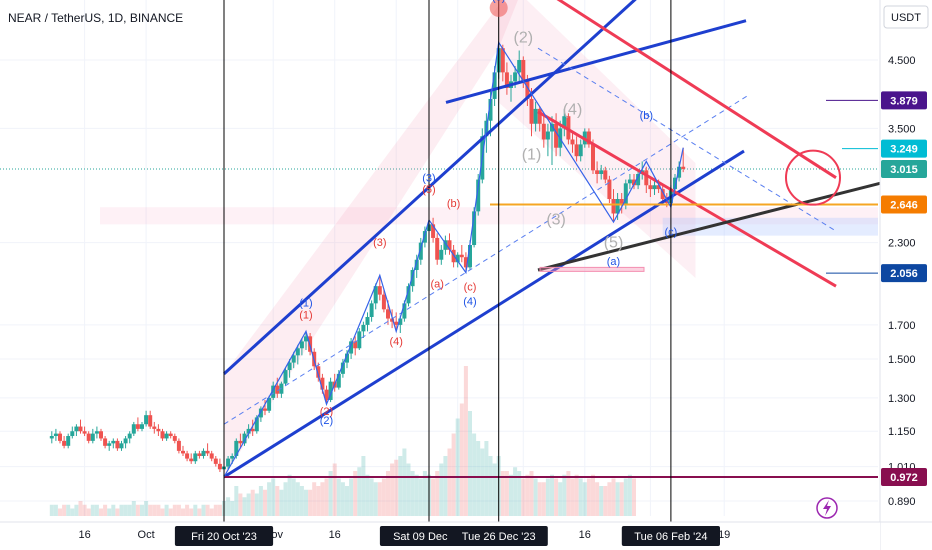  What do you see at coordinates (906, 17) in the screenshot?
I see `currency-box` at bounding box center [906, 17].